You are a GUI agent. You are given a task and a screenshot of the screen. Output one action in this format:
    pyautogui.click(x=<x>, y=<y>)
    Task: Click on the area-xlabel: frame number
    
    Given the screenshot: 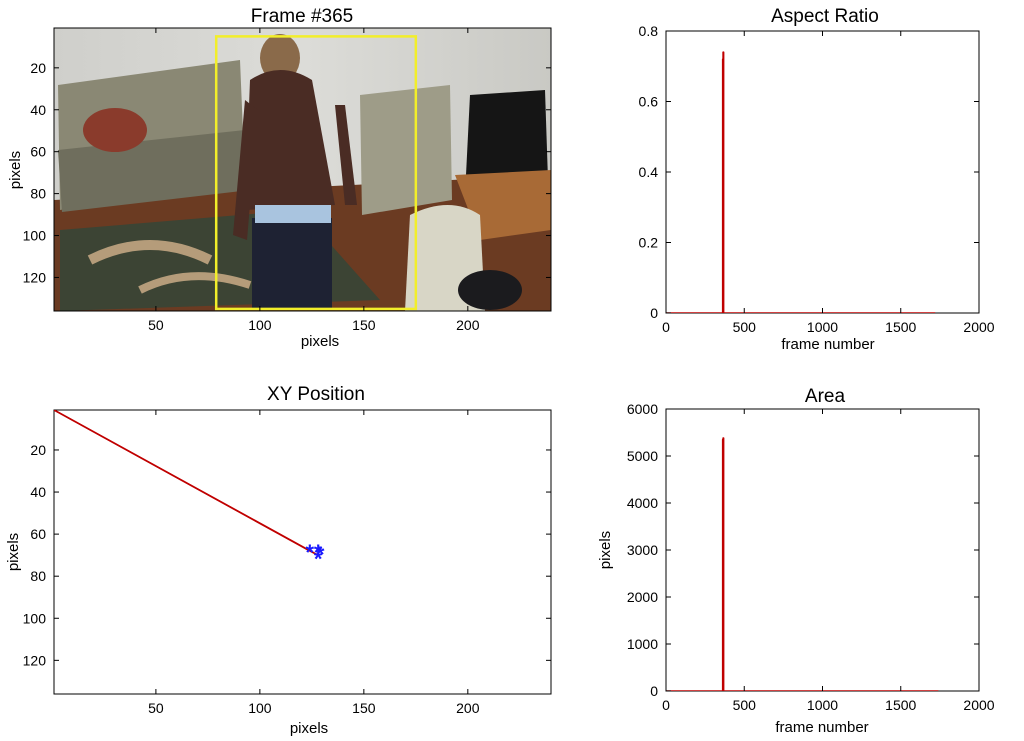 What is the action you would take?
    pyautogui.click(x=821, y=727)
    